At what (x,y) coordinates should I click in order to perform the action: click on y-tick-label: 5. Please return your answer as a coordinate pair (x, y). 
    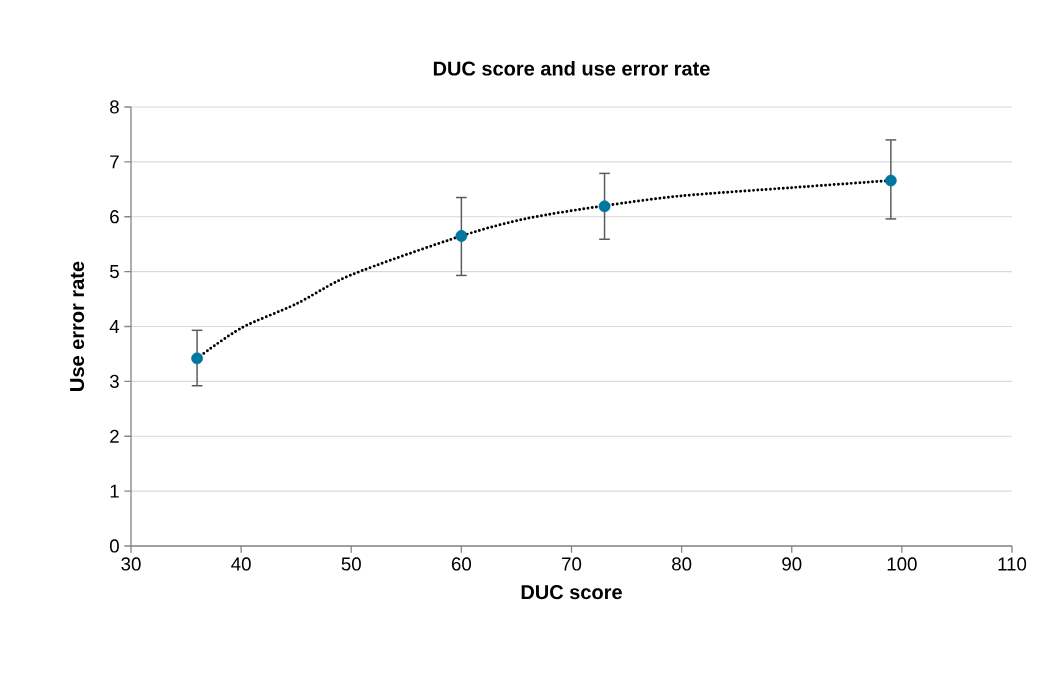
    Looking at the image, I should click on (114, 272).